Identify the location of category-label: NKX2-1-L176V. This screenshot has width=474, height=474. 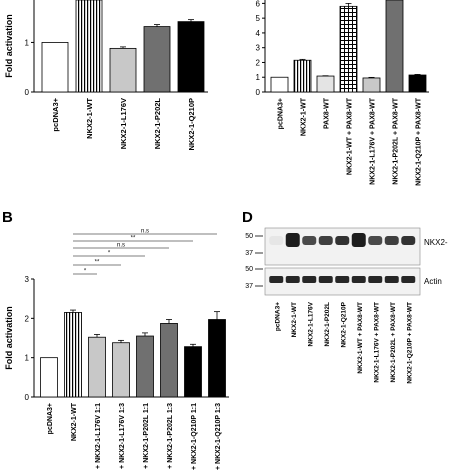
(123, 123).